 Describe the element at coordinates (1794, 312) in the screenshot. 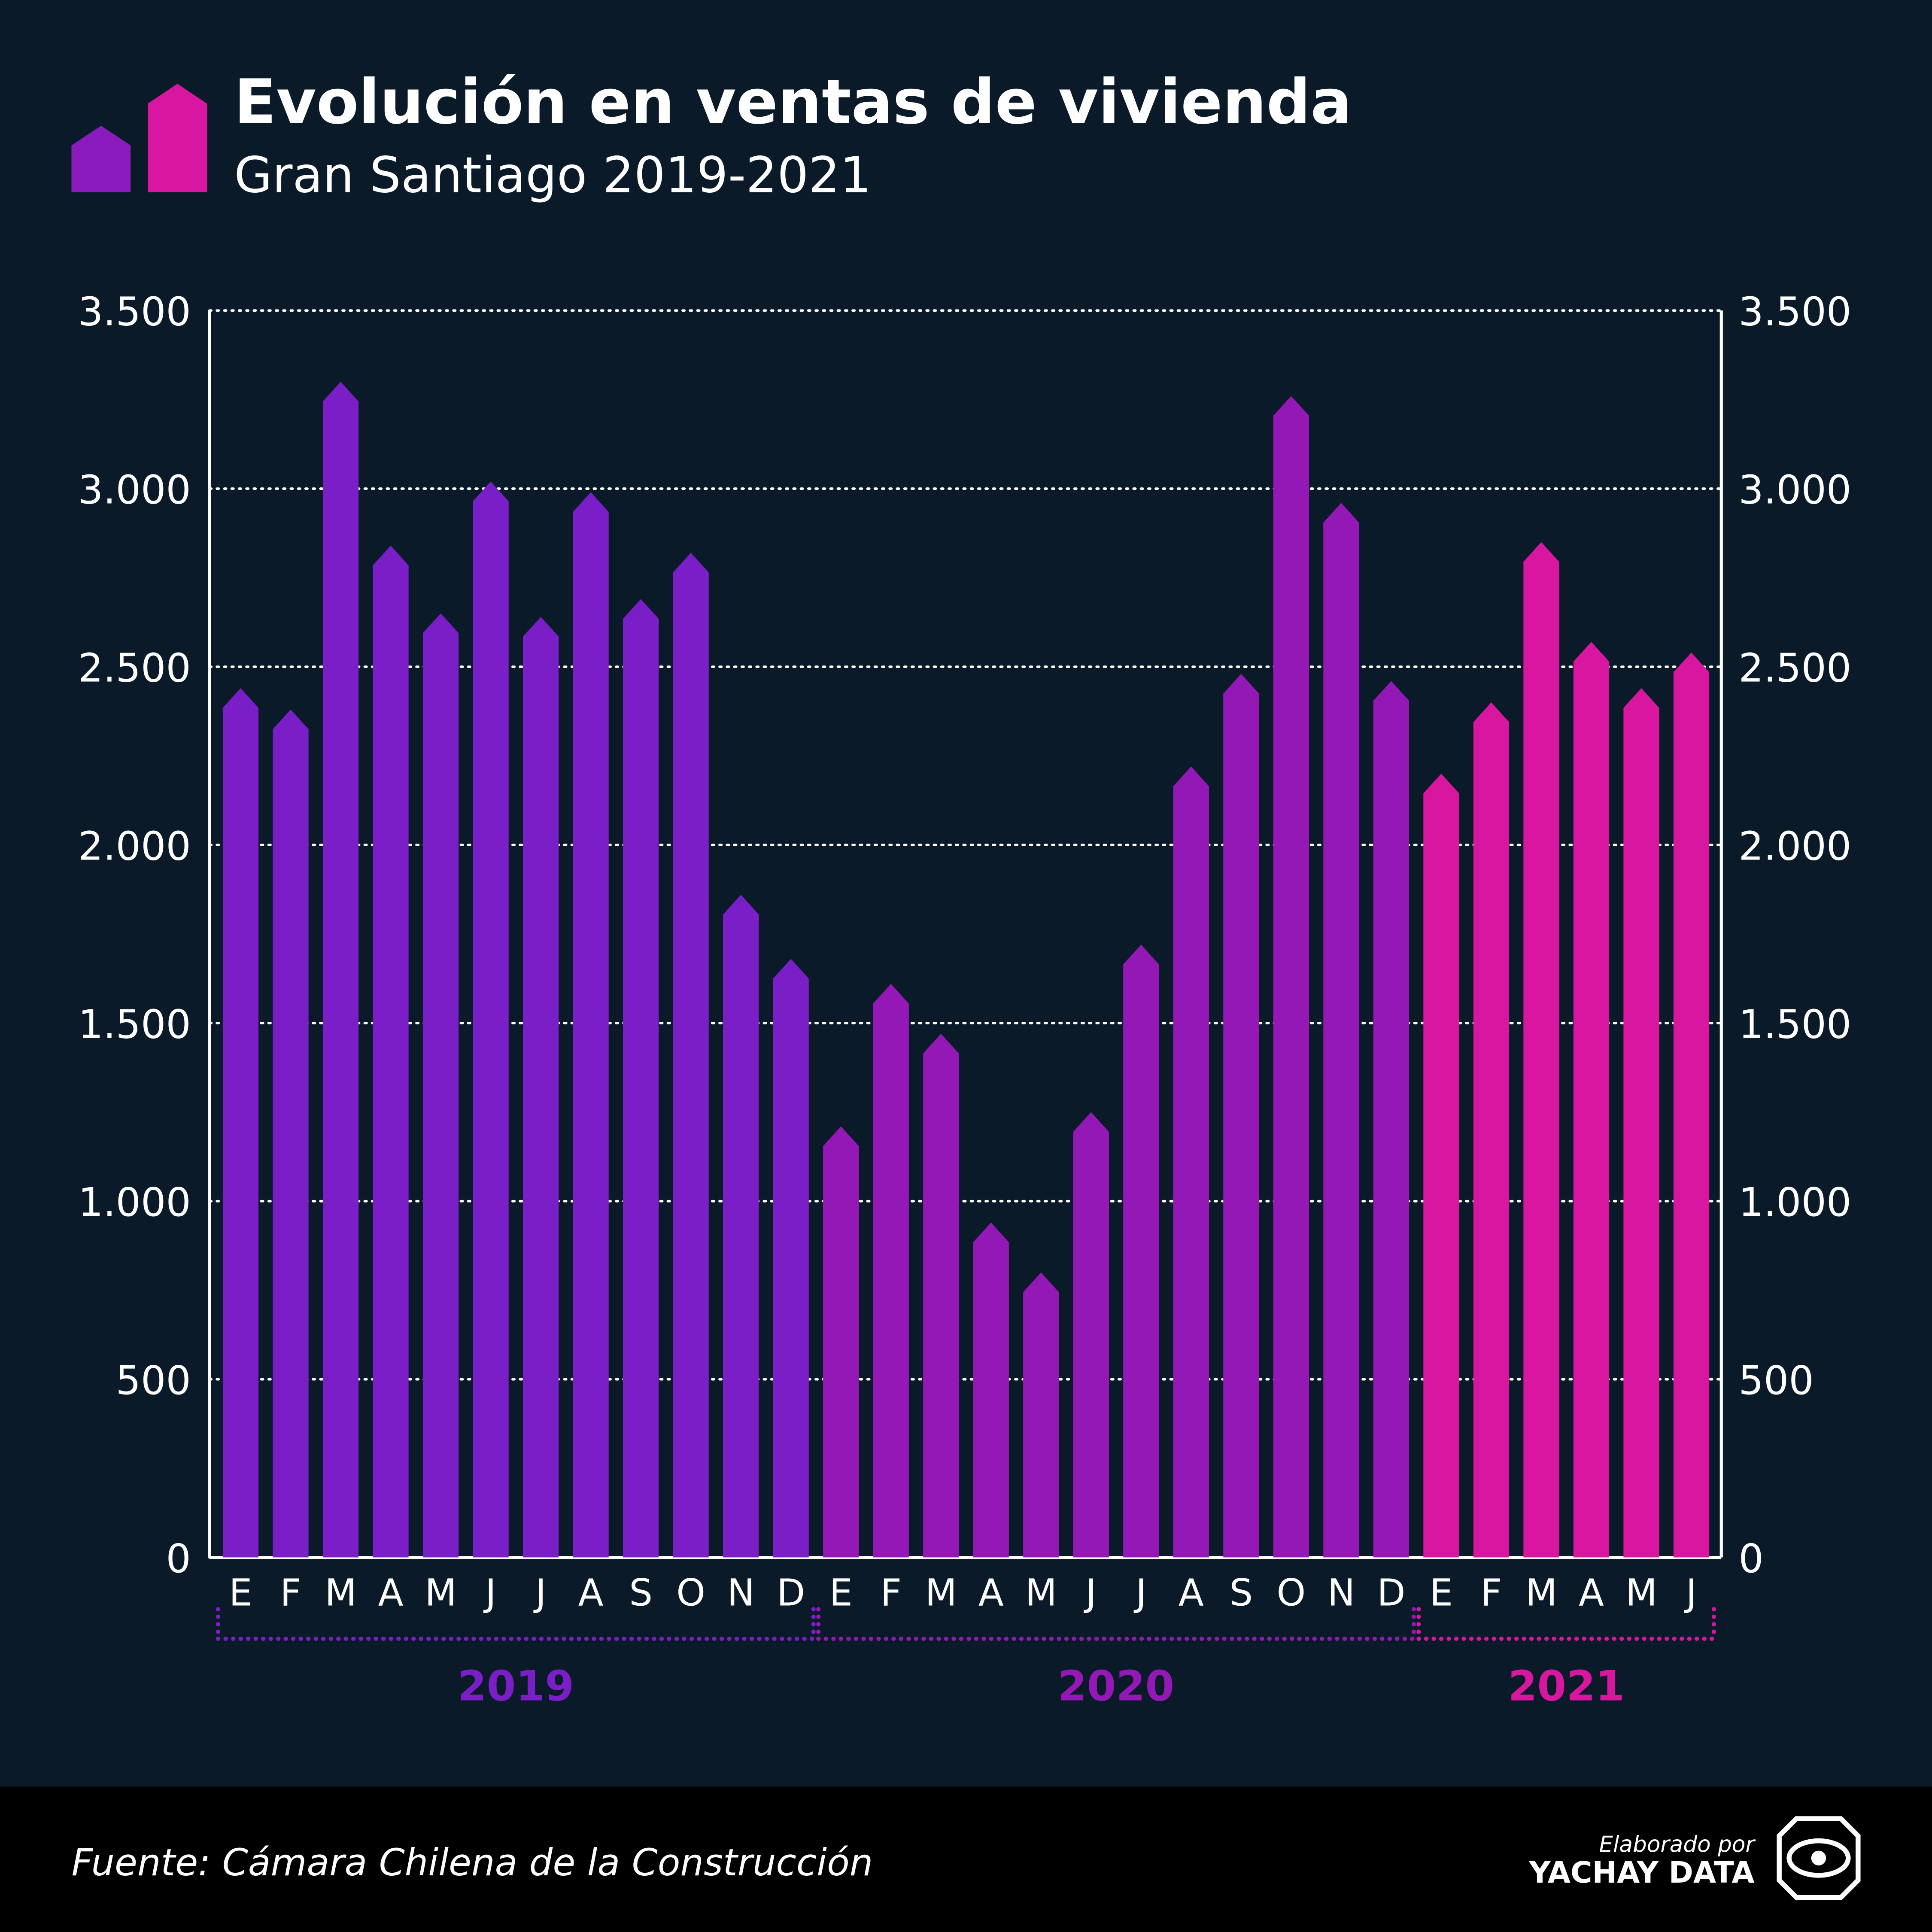

I see `y2-tick-label: 3.500` at that location.